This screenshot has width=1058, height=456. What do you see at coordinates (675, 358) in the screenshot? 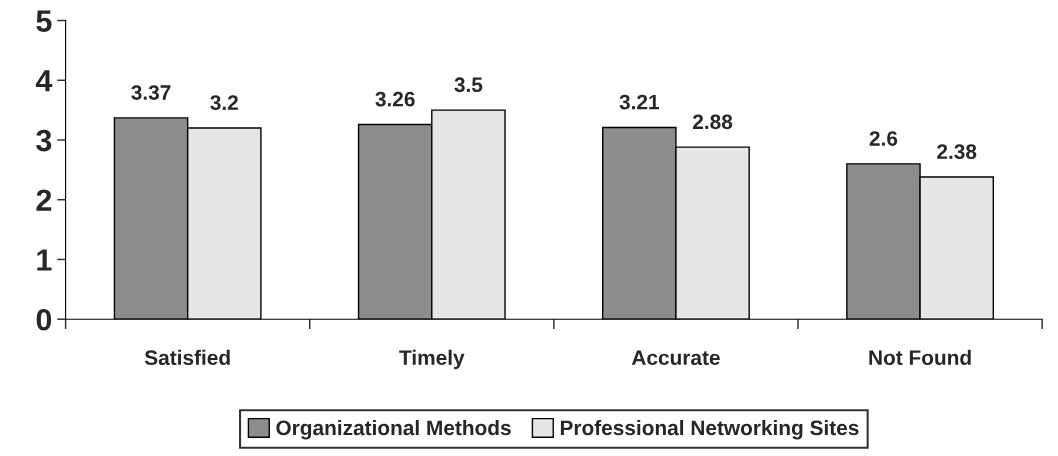
I see `x-tick-label: Accurate` at bounding box center [675, 358].